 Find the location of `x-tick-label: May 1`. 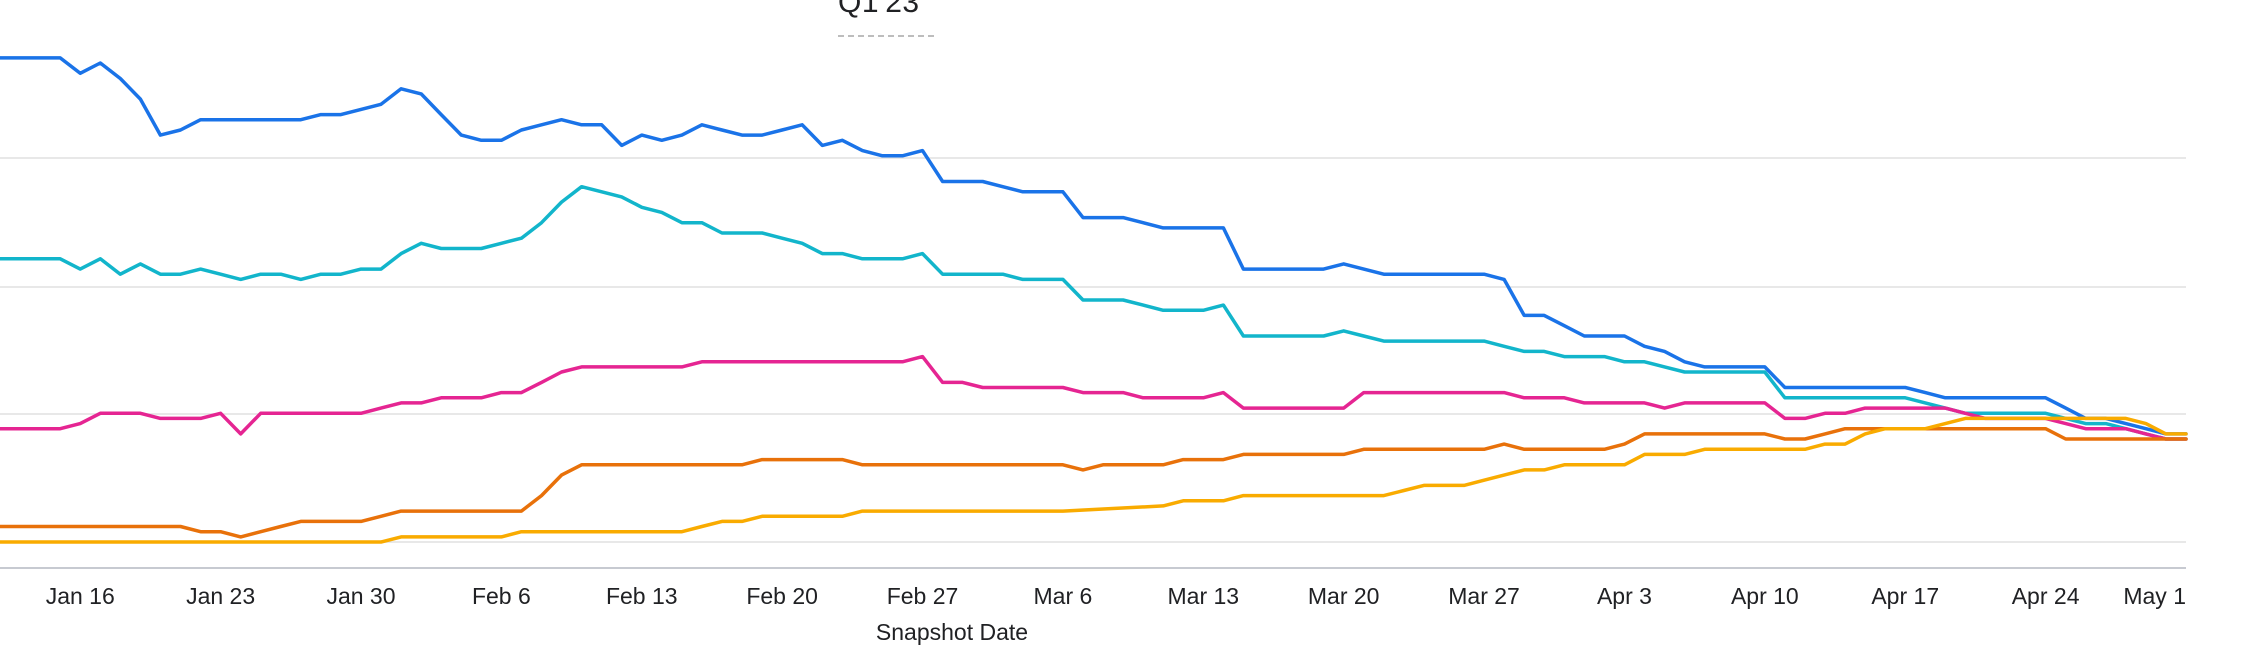

x-tick-label: May 1 is located at coordinates (2154, 596).